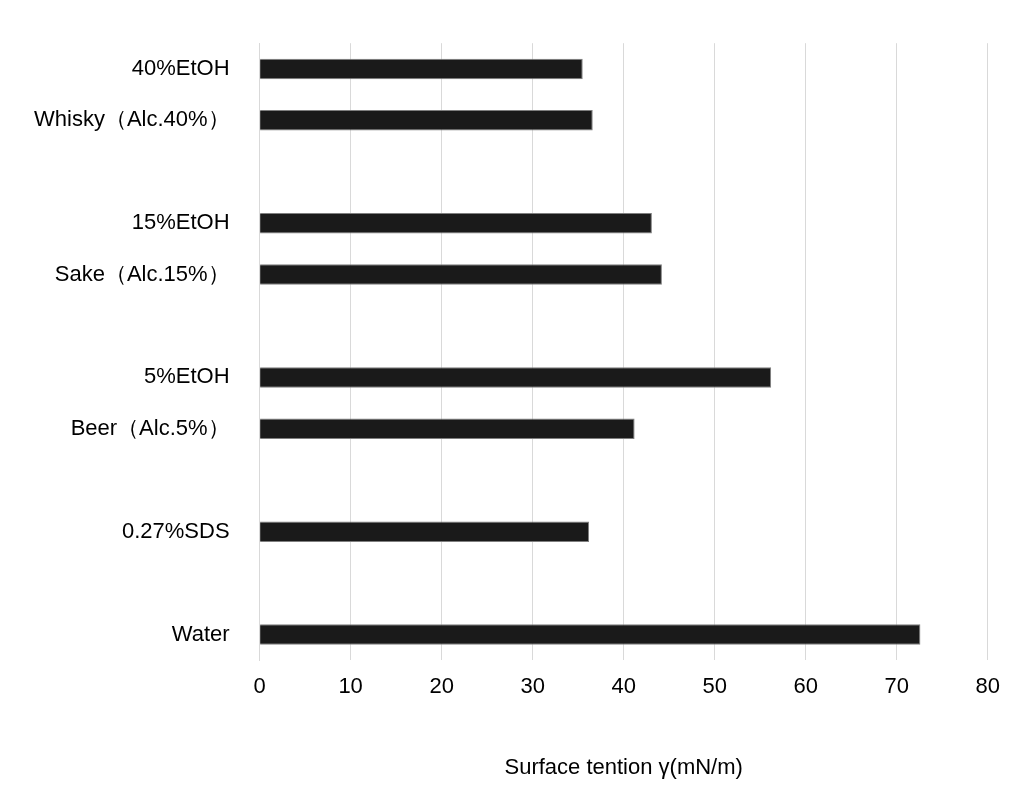 The width and height of the screenshot is (1014, 805). Describe the element at coordinates (988, 686) in the screenshot. I see `x-tick-label: 80` at that location.